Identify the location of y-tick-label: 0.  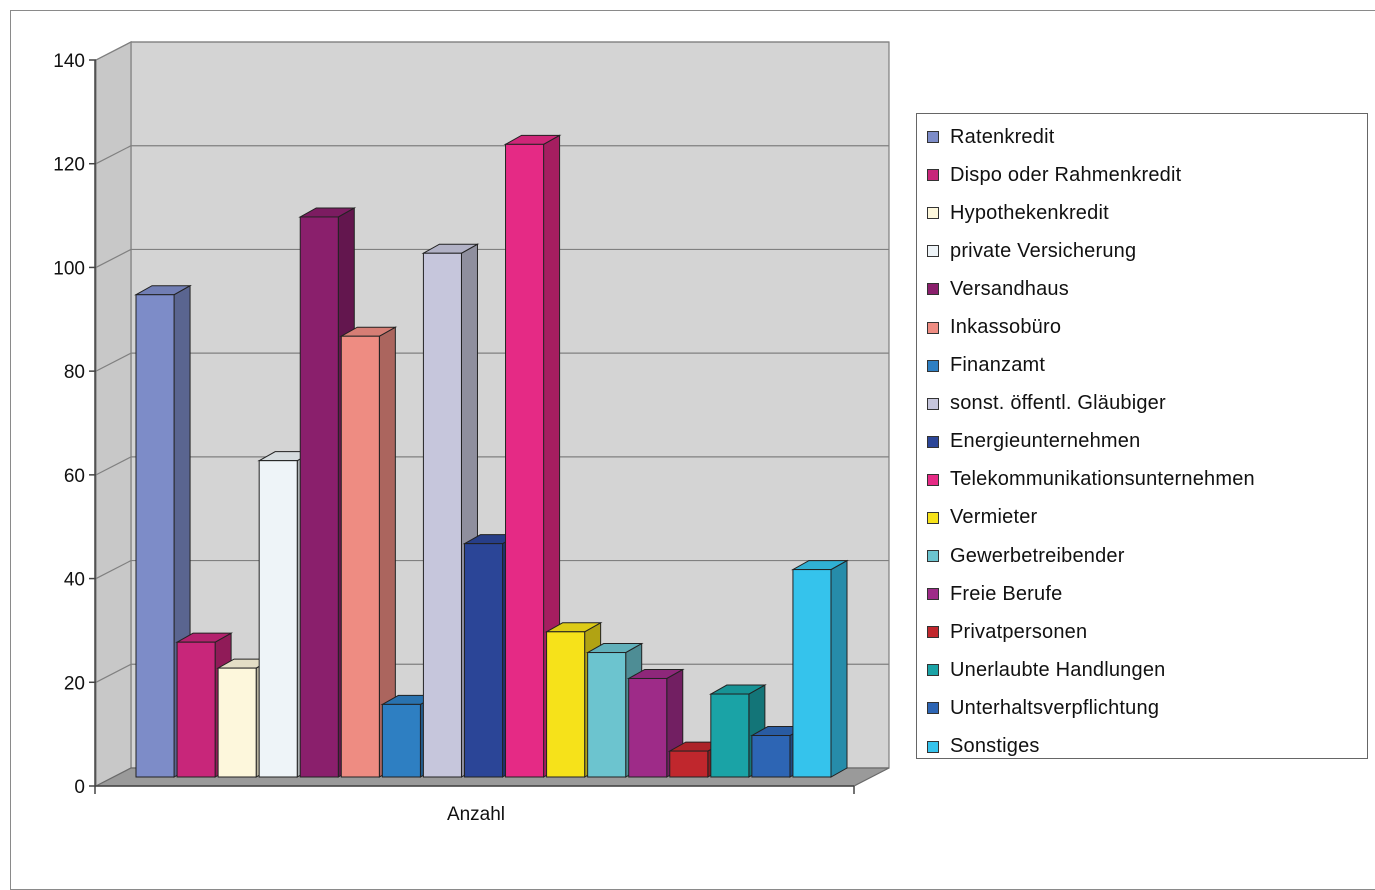
(79, 787).